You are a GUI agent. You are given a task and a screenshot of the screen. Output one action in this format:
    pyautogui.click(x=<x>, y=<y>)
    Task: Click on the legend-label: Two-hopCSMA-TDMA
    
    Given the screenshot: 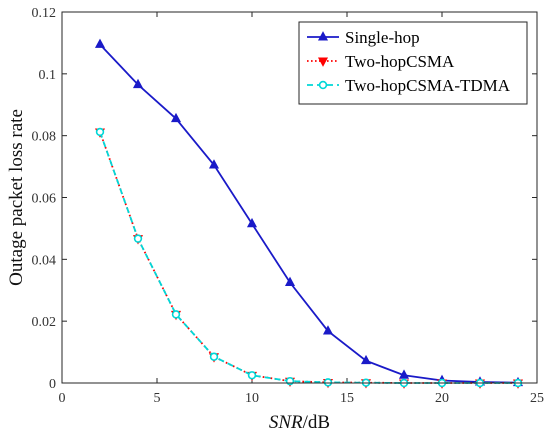 What is the action you would take?
    pyautogui.click(x=428, y=85)
    